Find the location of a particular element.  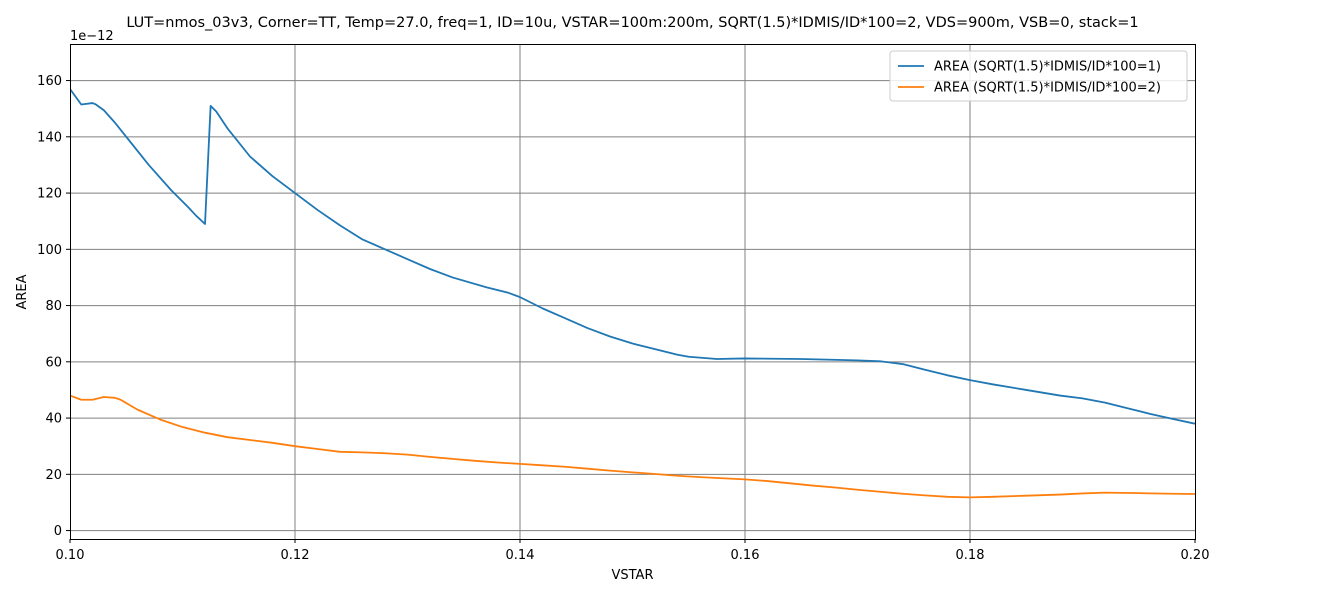

legend-label: AREA (SQRT(1.5)*IDMIS/ID*100=2) is located at coordinates (1047, 88).